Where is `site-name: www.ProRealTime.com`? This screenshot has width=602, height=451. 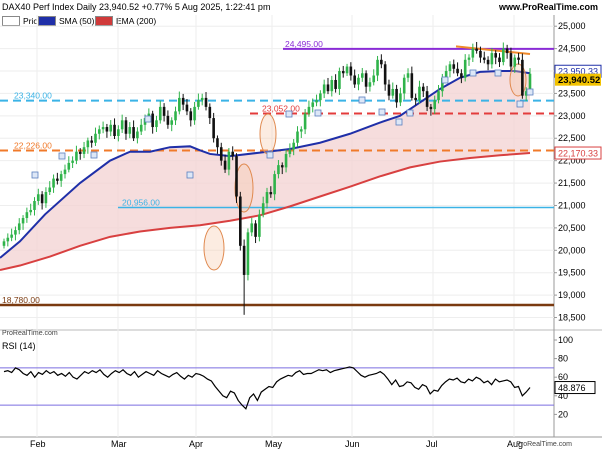 site-name: www.ProRealTime.com is located at coordinates (548, 7).